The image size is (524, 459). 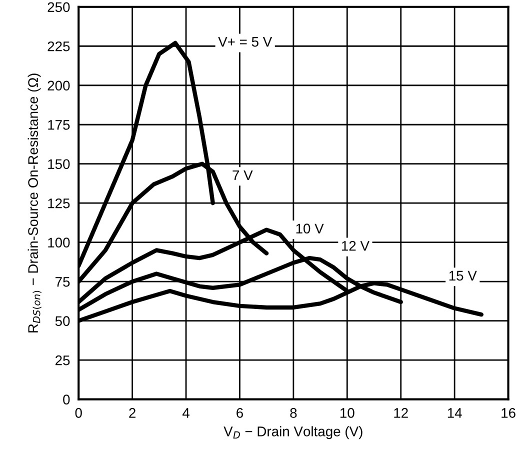 I want to click on x-tick-label: 6, so click(x=239, y=413).